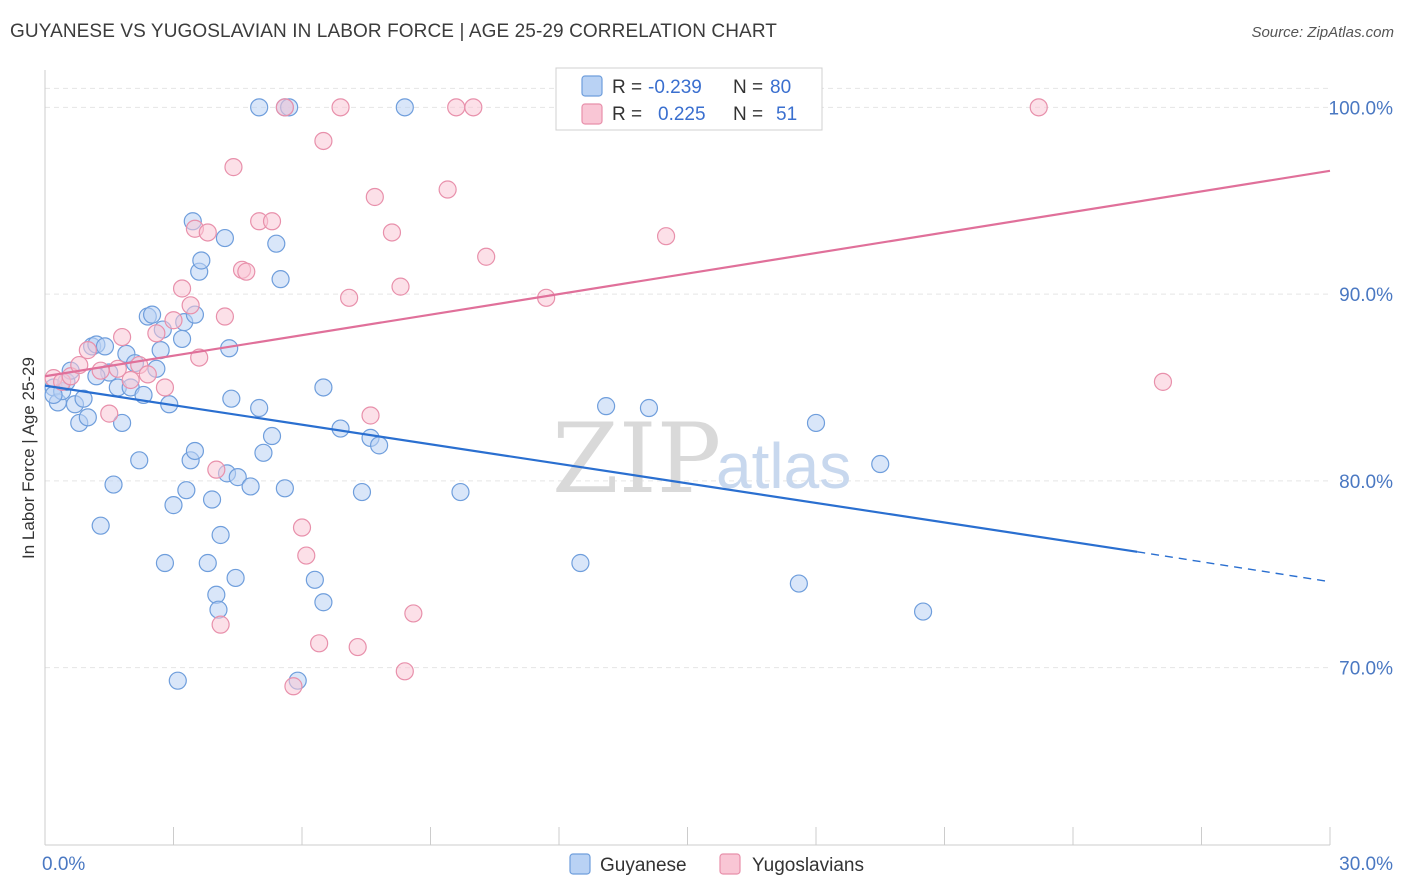 This screenshot has width=1406, height=892. What do you see at coordinates (643, 865) in the screenshot?
I see `legend-item-guyanese: Guyanese` at bounding box center [643, 865].